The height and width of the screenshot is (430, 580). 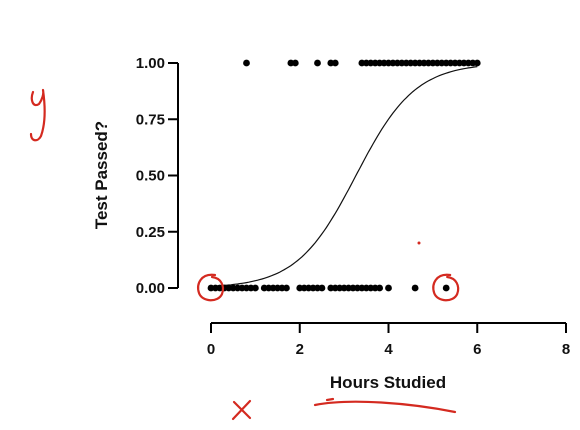 I want to click on annotation-dot, so click(x=419, y=243).